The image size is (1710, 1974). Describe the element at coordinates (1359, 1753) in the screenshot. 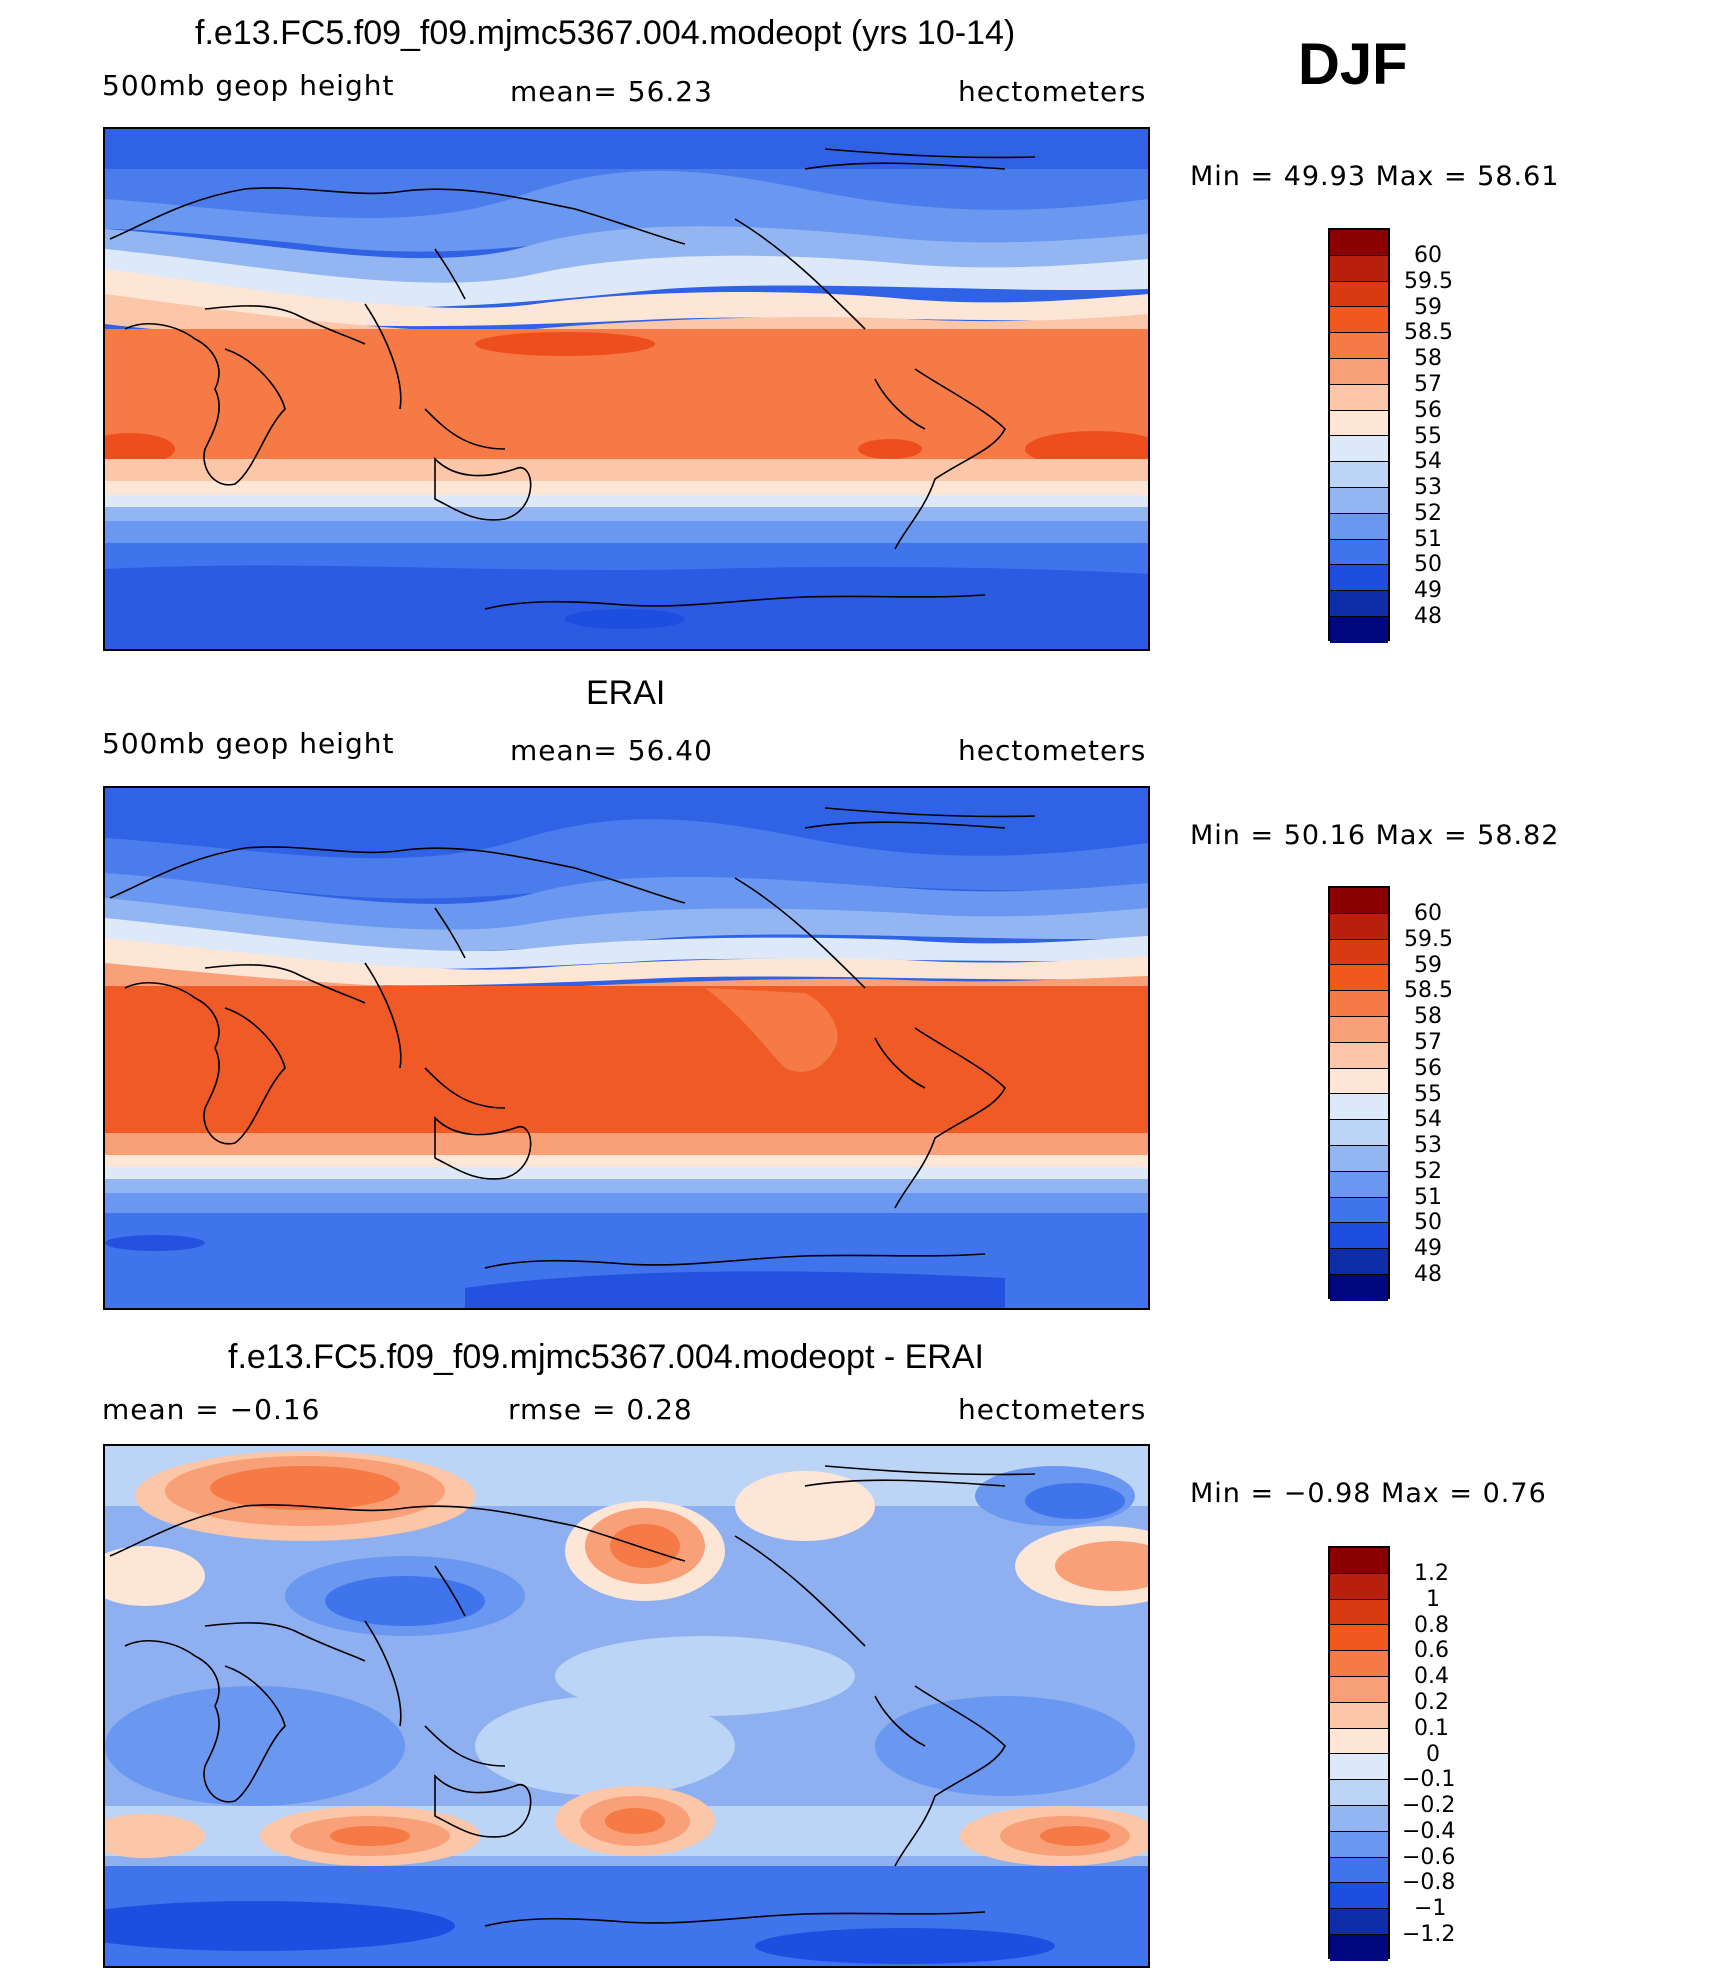

I see `colorbar-diff` at that location.